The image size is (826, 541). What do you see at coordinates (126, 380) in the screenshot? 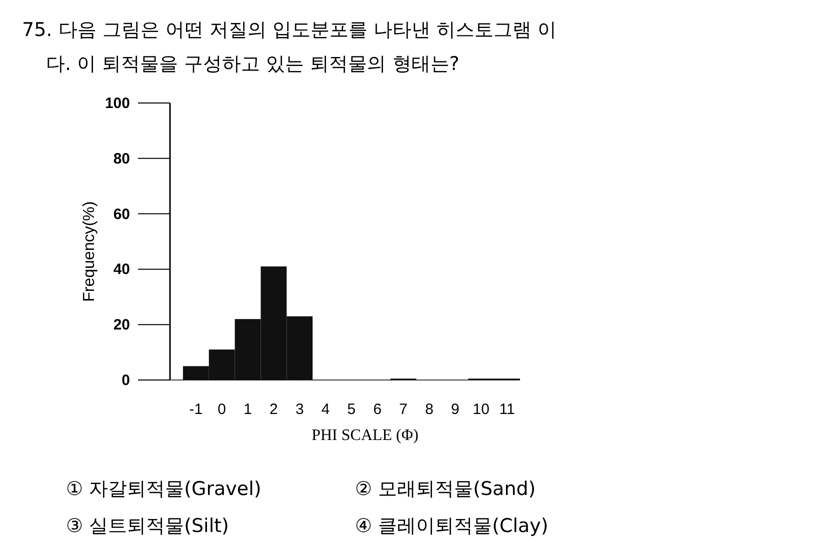
I see `y-tick-label: 0` at bounding box center [126, 380].